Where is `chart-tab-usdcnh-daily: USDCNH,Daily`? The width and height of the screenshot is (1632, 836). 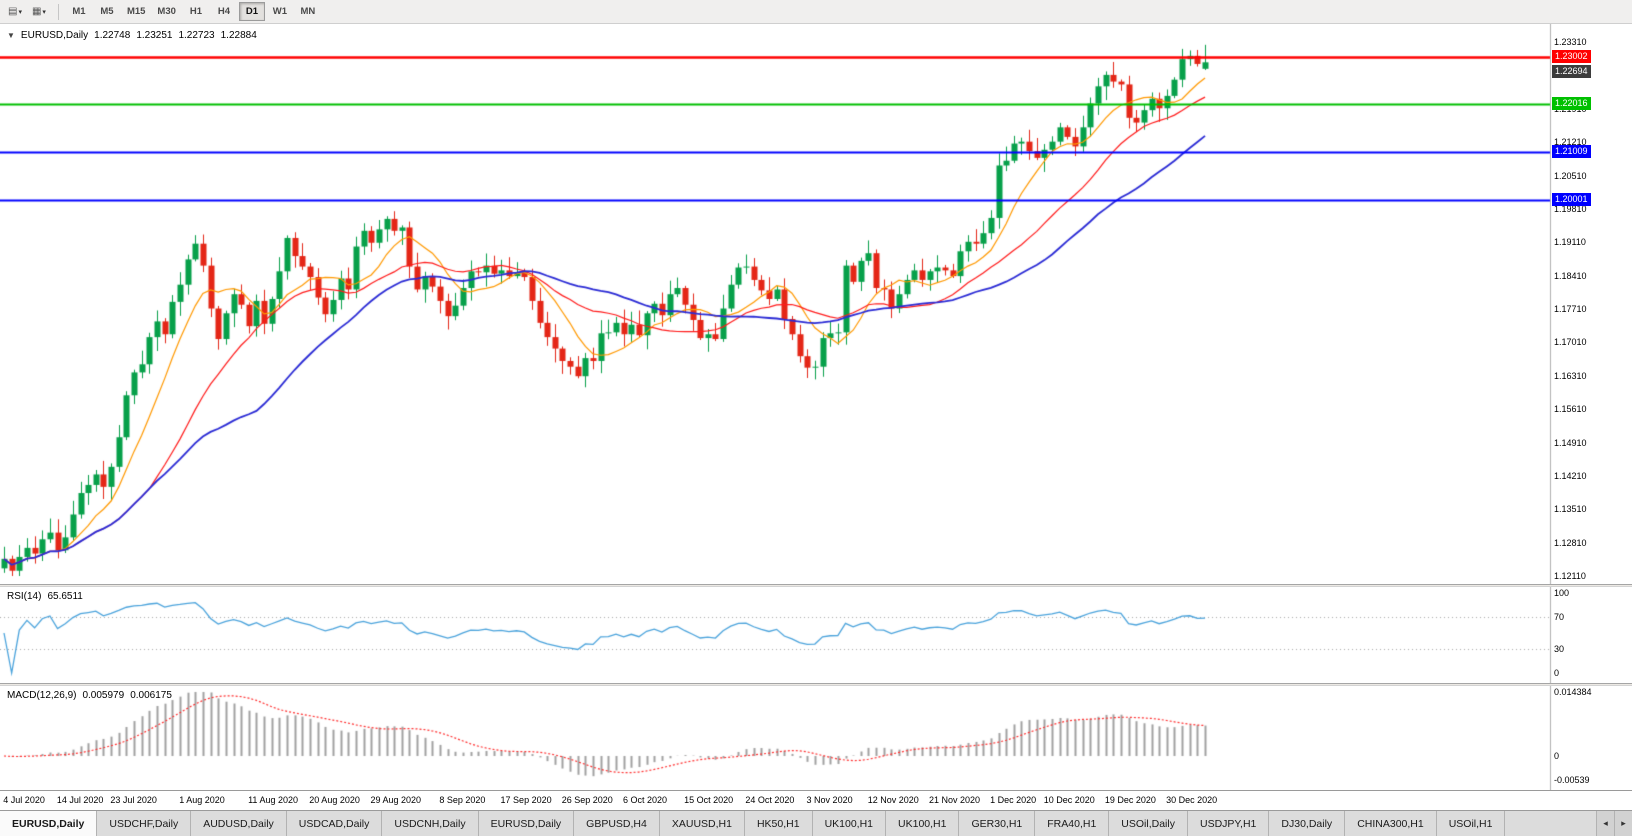
chart-tab-usdcnh-daily: USDCNH,Daily is located at coordinates (430, 823).